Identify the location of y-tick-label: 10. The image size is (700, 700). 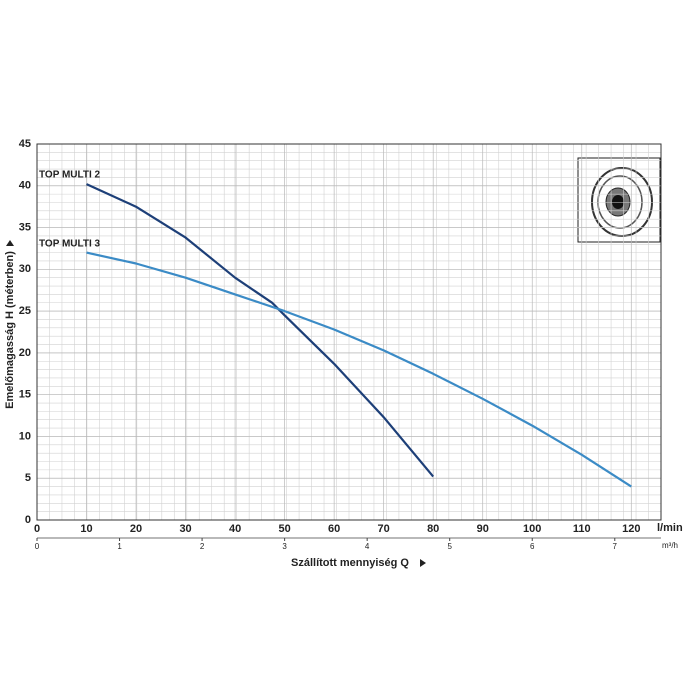
(25, 436).